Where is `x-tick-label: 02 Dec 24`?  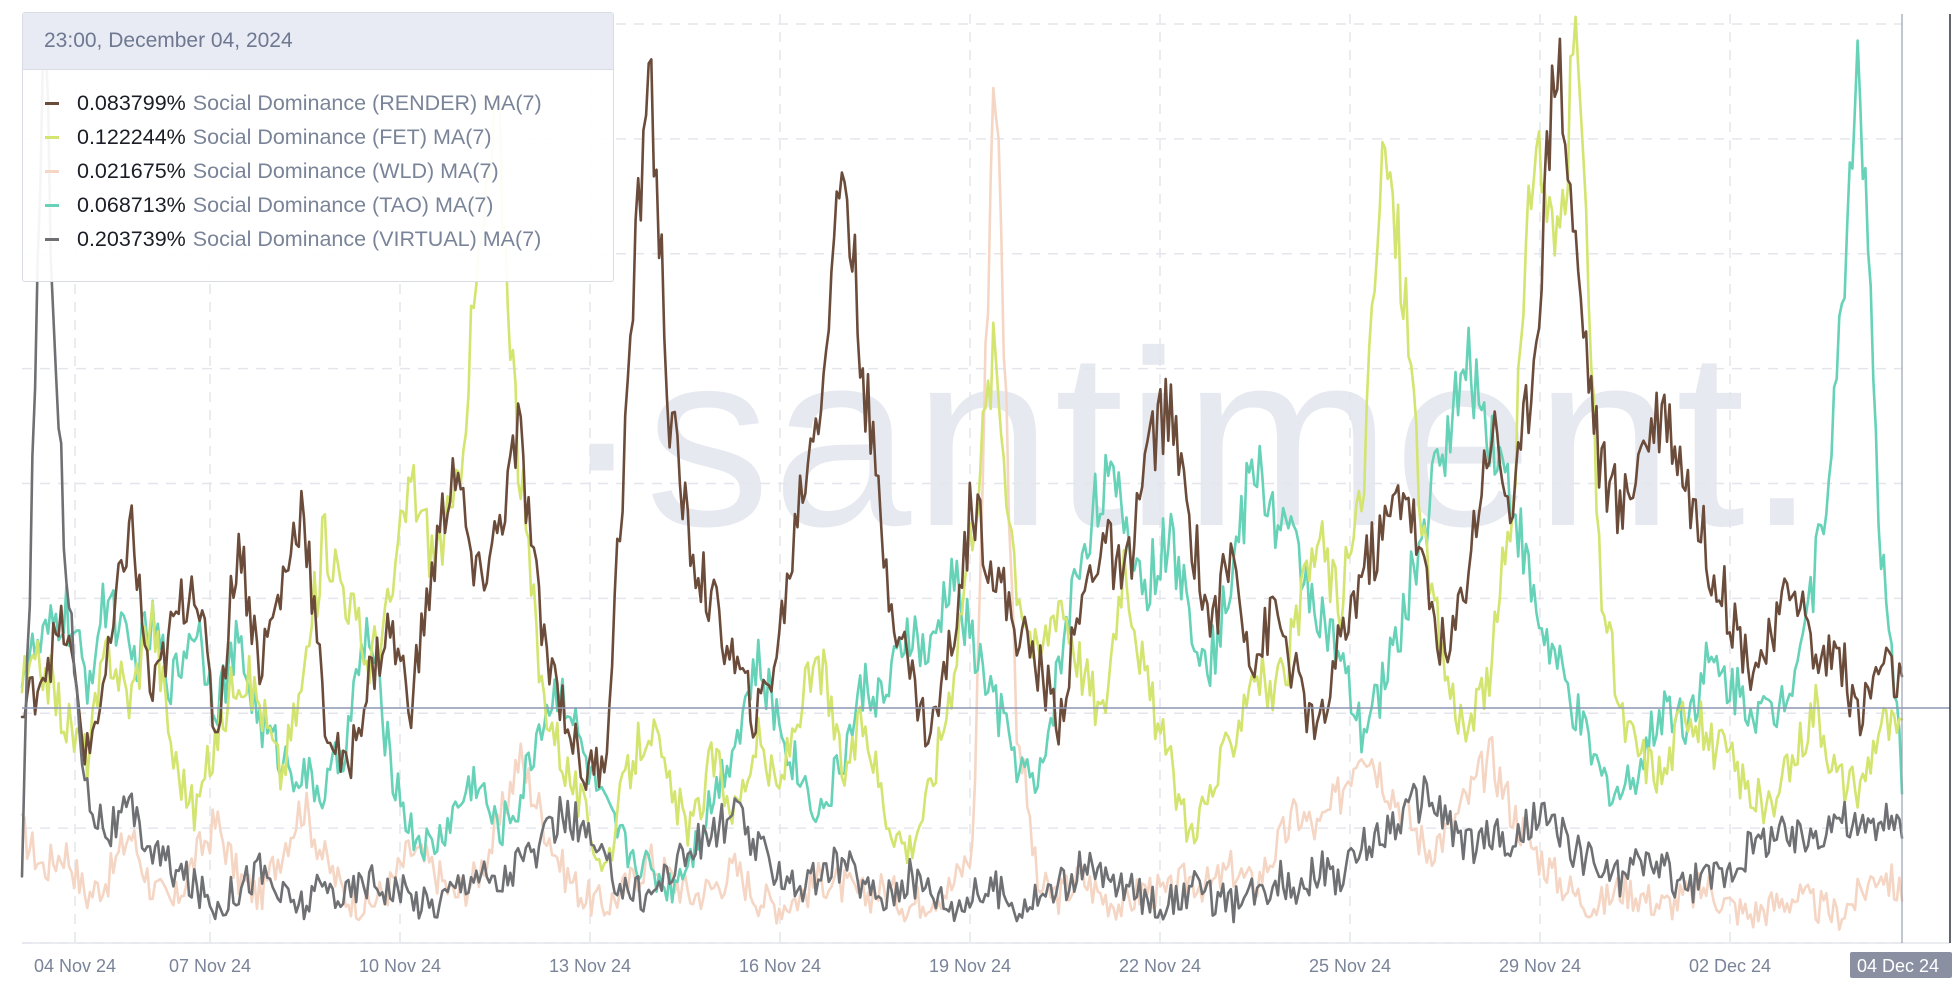 x-tick-label: 02 Dec 24 is located at coordinates (1730, 966).